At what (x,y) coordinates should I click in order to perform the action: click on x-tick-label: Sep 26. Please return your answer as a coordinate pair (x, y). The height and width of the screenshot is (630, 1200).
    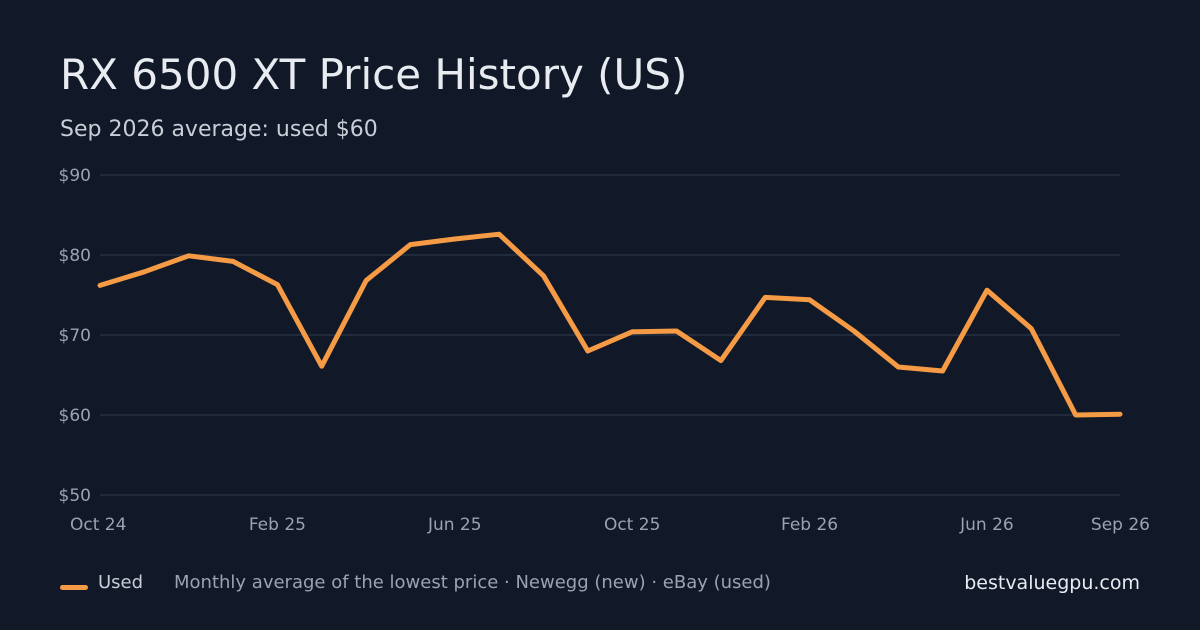
    Looking at the image, I should click on (1120, 525).